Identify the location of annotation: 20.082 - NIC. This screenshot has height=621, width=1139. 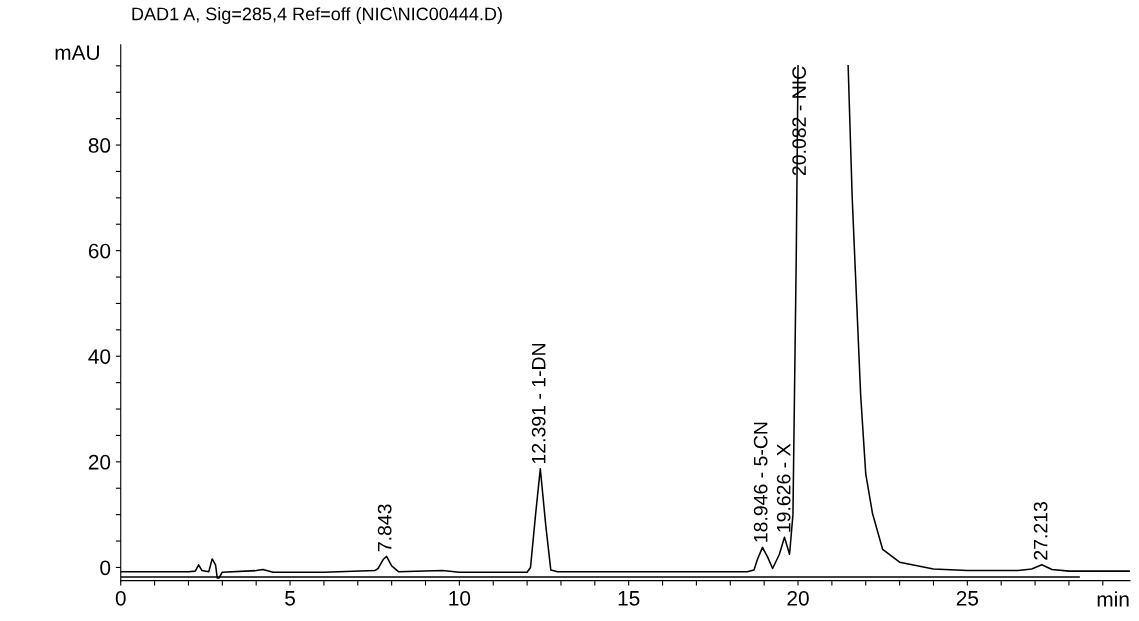
(799, 121).